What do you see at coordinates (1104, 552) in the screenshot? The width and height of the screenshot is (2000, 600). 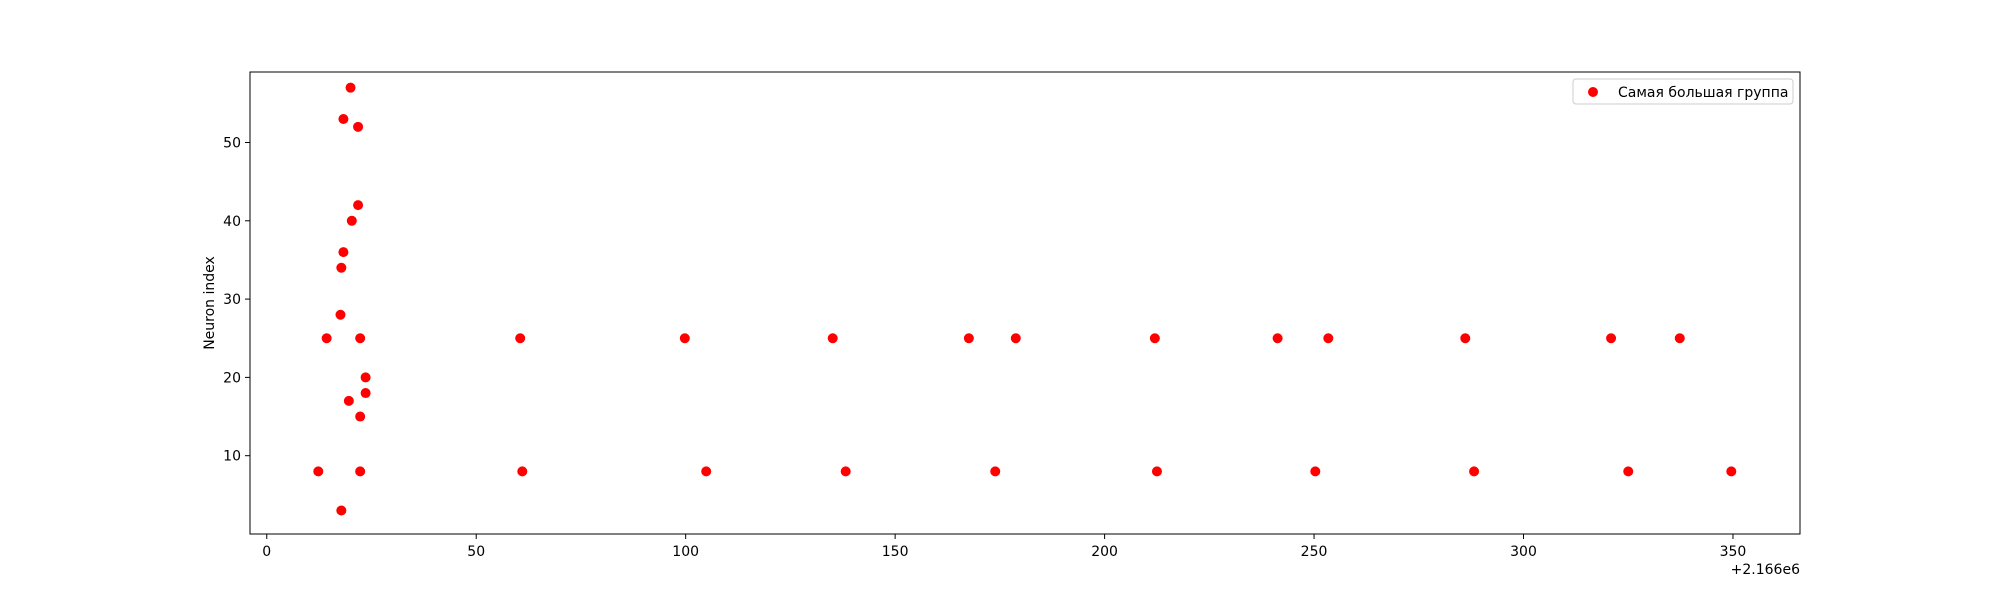 I see `x-tick-label: 200` at bounding box center [1104, 552].